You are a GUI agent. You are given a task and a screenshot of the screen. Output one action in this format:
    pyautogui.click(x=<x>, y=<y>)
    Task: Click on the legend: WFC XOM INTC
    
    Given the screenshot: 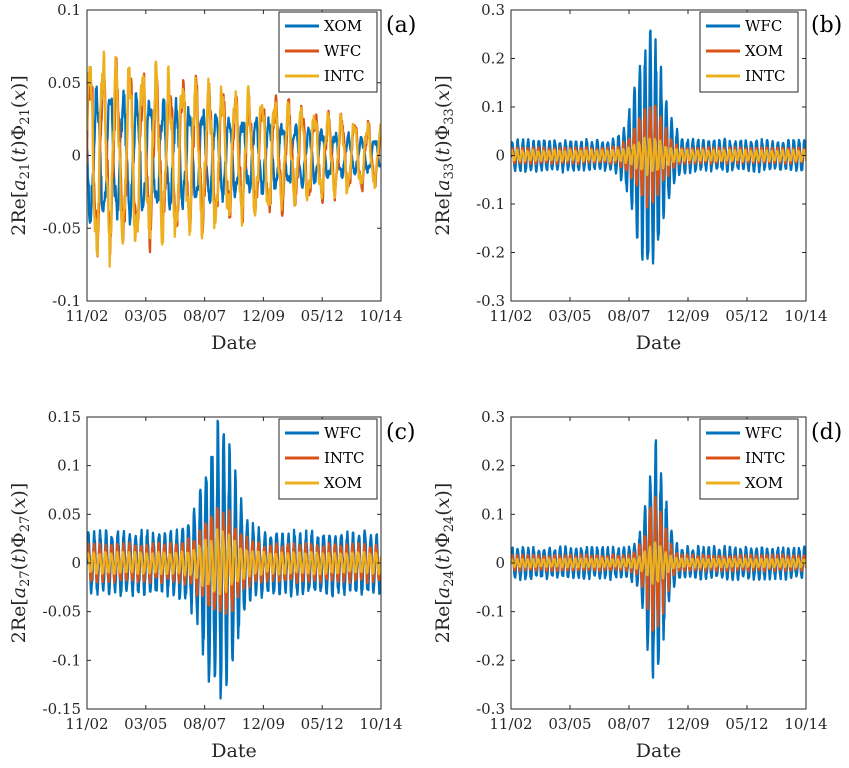 What is the action you would take?
    pyautogui.click(x=749, y=52)
    